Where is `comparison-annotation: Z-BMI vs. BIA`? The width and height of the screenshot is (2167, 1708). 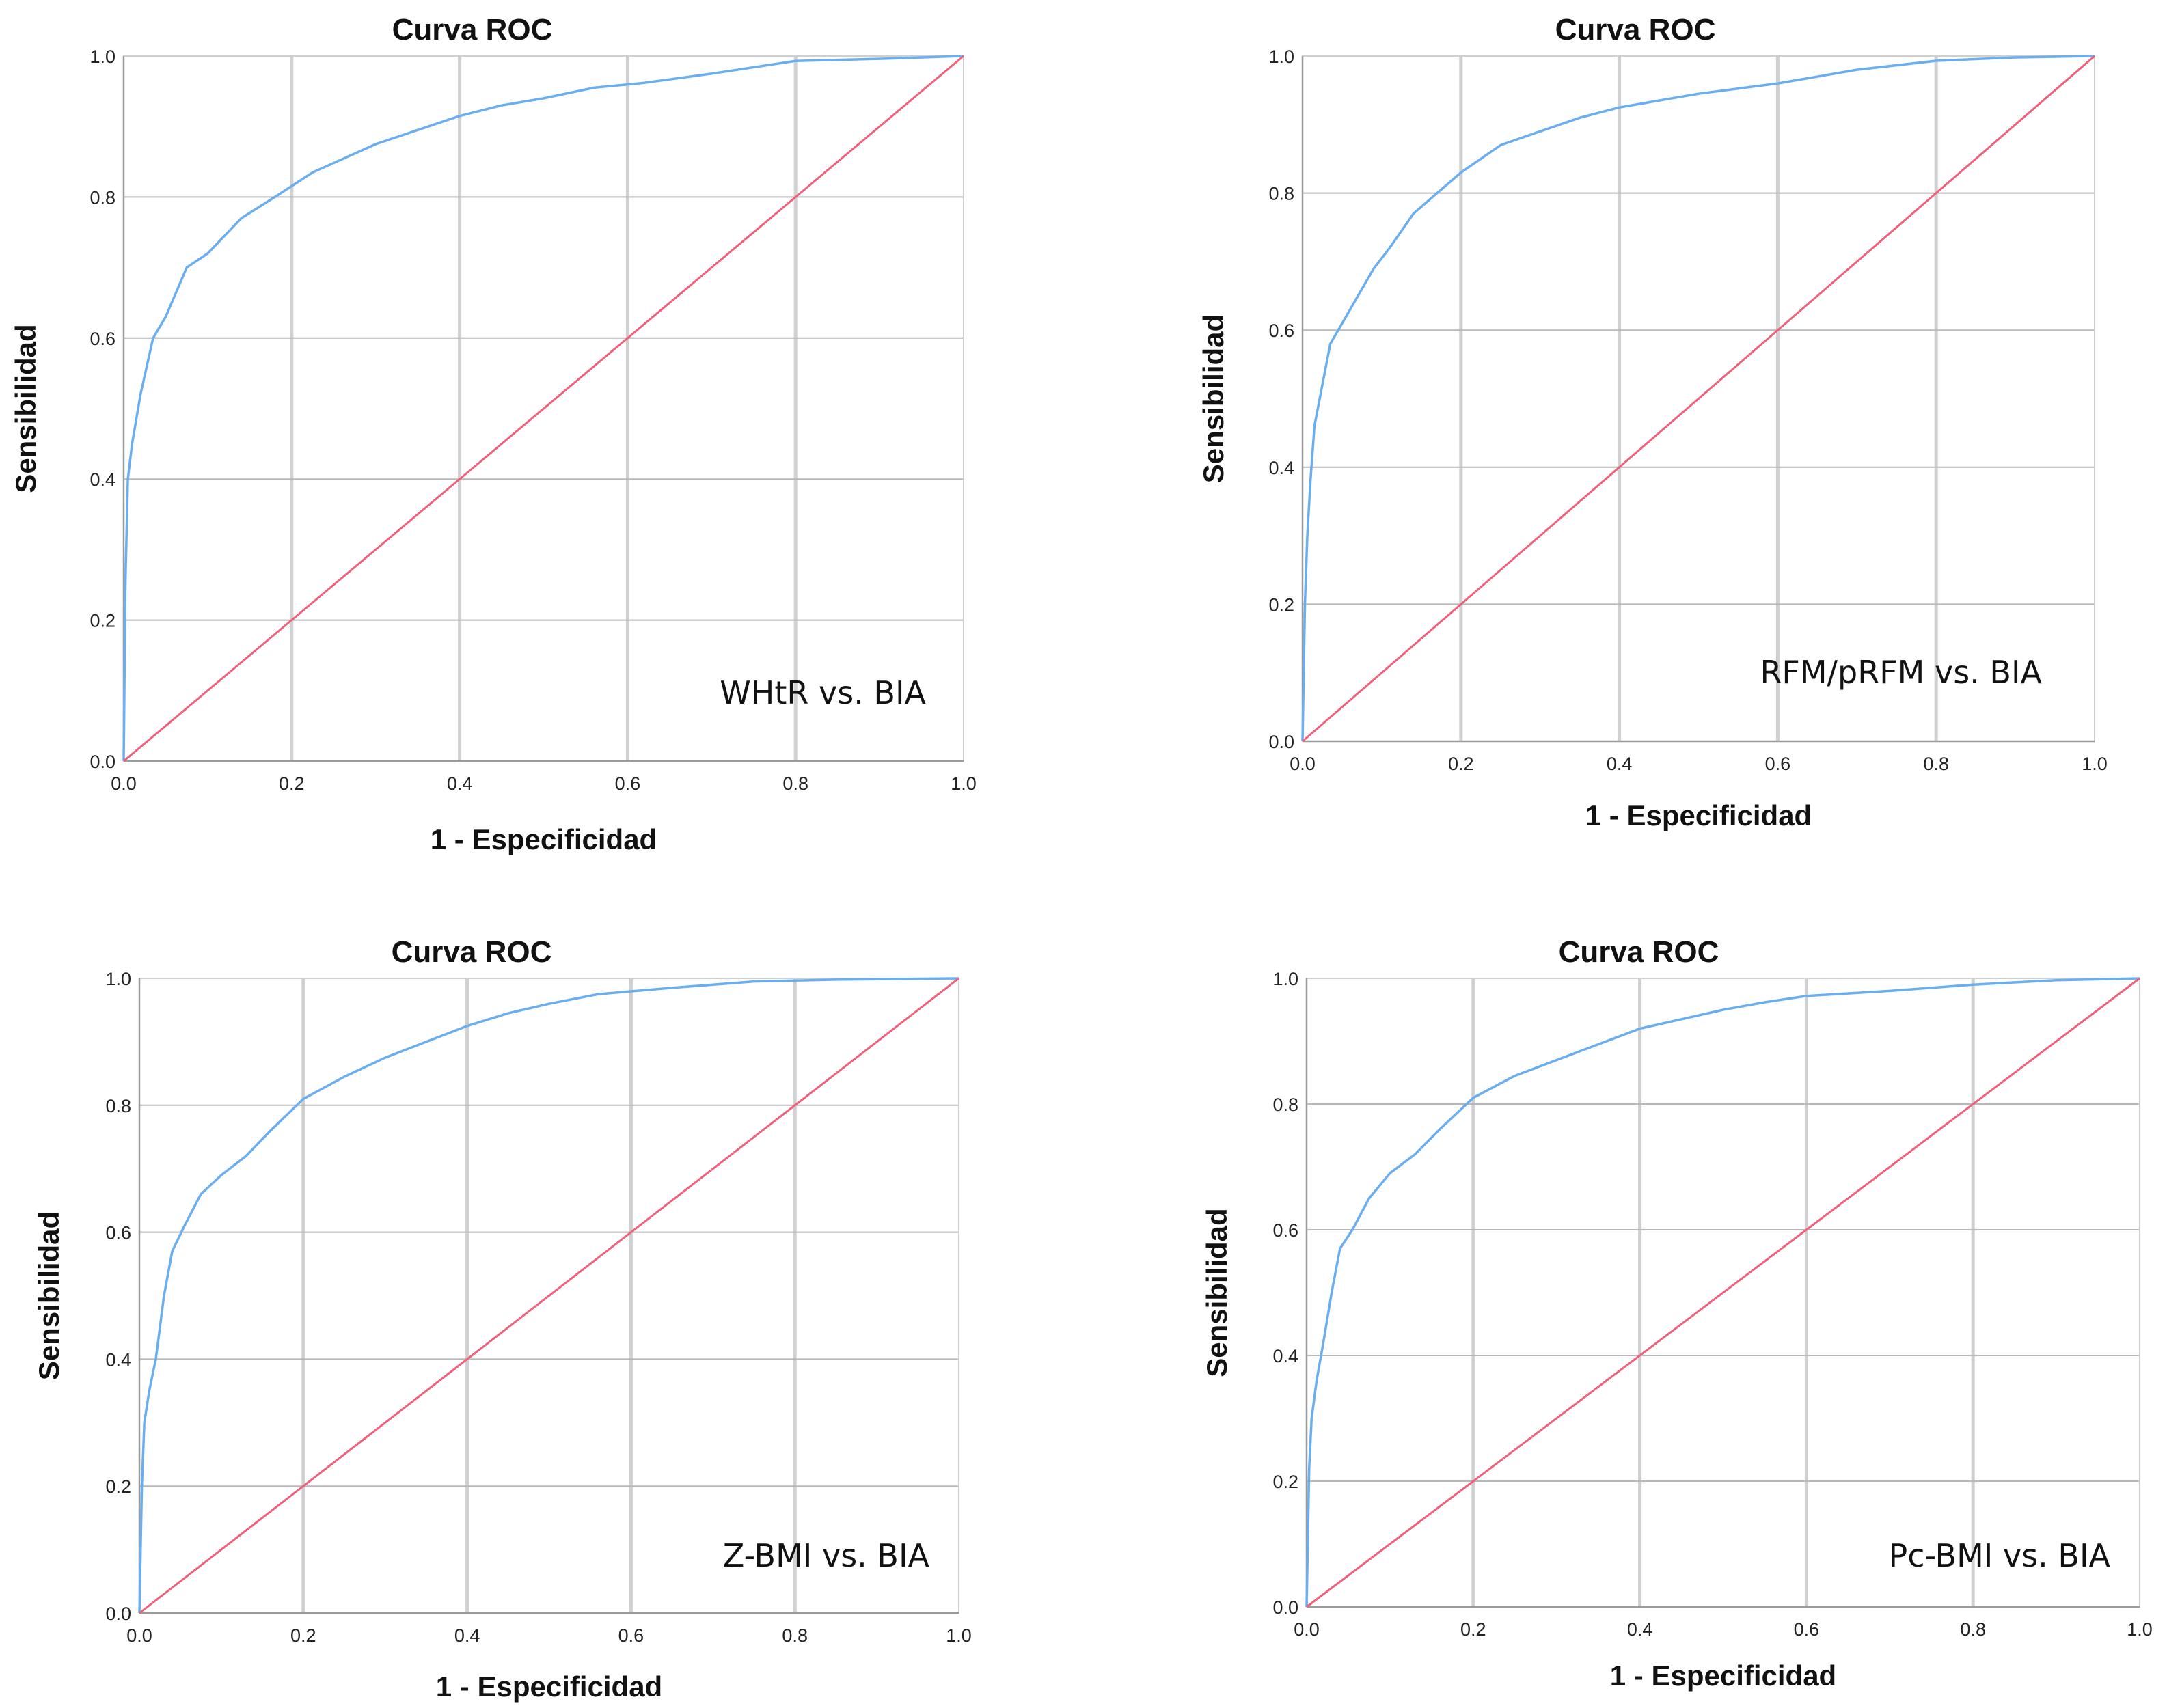 comparison-annotation: Z-BMI vs. BIA is located at coordinates (826, 1555).